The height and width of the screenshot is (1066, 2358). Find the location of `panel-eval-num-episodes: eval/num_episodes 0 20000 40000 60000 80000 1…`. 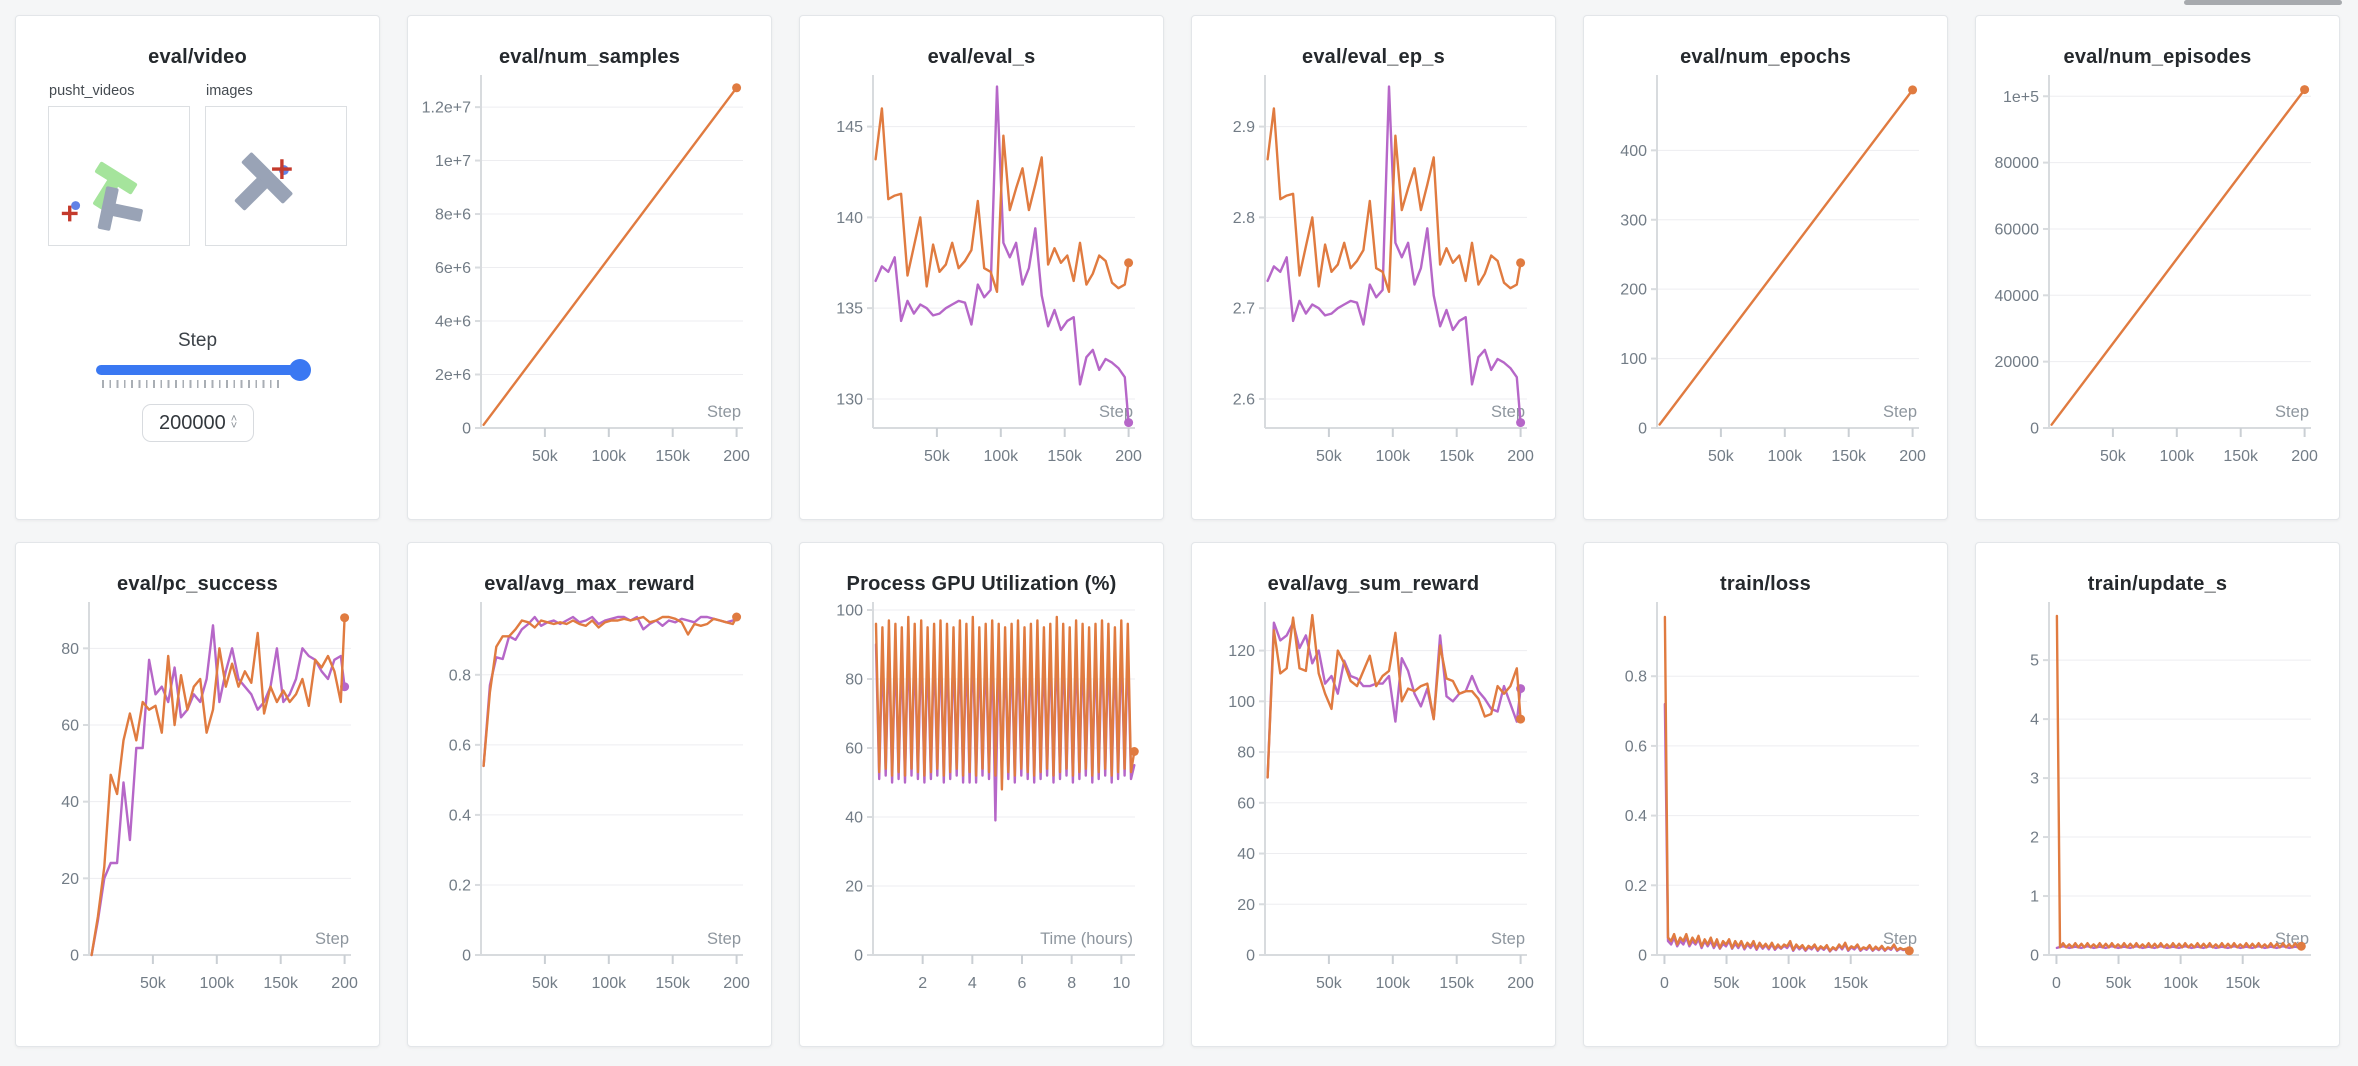

panel-eval-num-episodes: eval/num_episodes 0 20000 40000 60000 80000 1… is located at coordinates (2157, 267).